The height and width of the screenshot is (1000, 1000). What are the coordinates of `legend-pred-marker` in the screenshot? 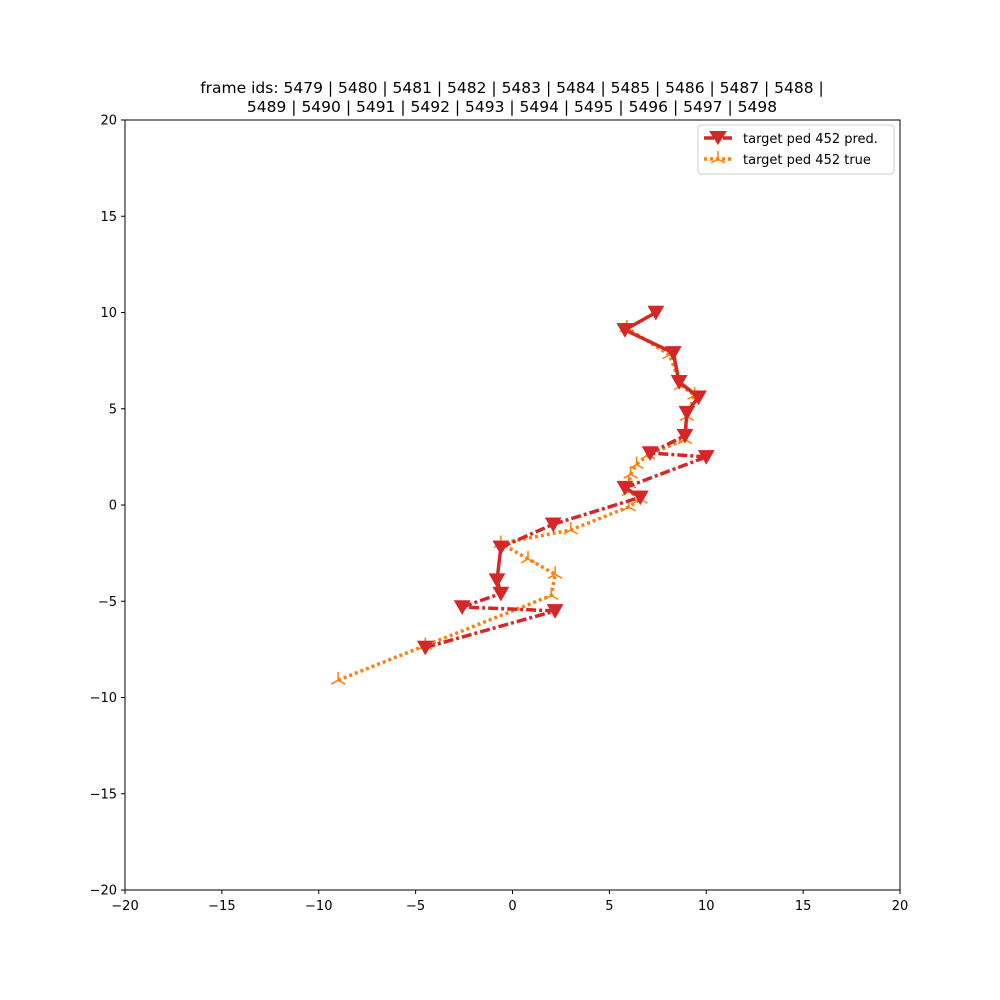 It's located at (718, 138).